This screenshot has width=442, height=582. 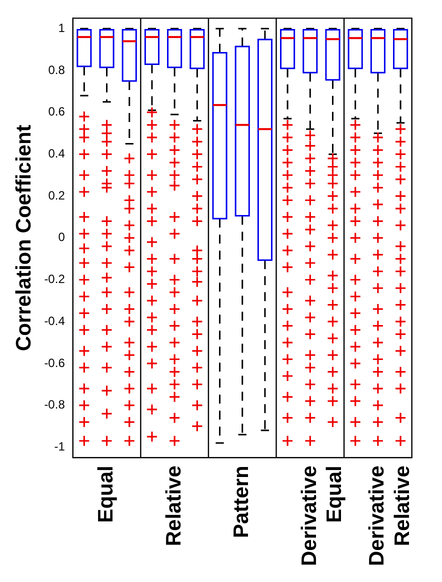 What do you see at coordinates (242, 502) in the screenshot?
I see `x-tick-label: Pattern` at bounding box center [242, 502].